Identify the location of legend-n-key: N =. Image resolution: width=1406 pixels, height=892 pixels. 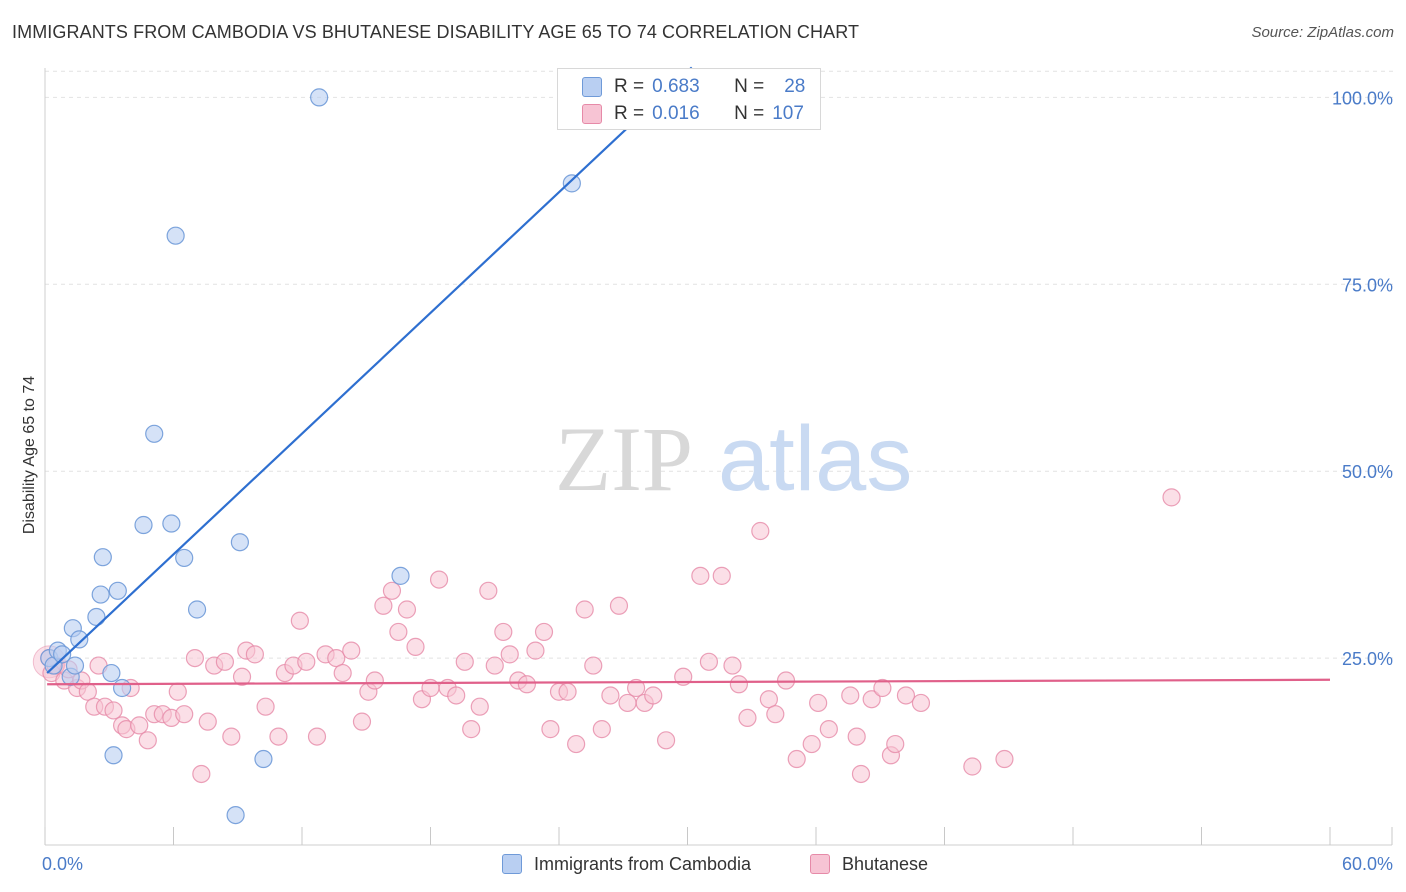
(749, 113).